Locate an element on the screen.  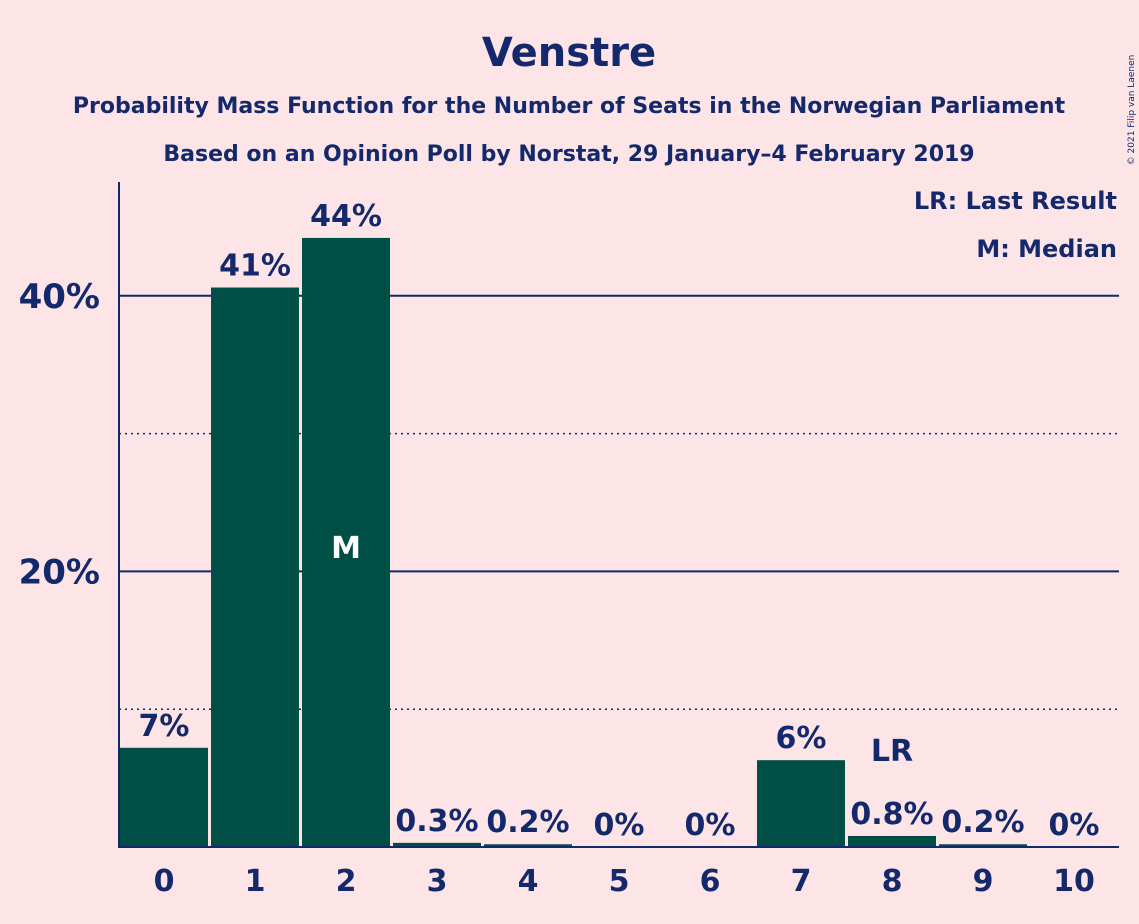
y-tick-label: 40% is located at coordinates (59, 297).